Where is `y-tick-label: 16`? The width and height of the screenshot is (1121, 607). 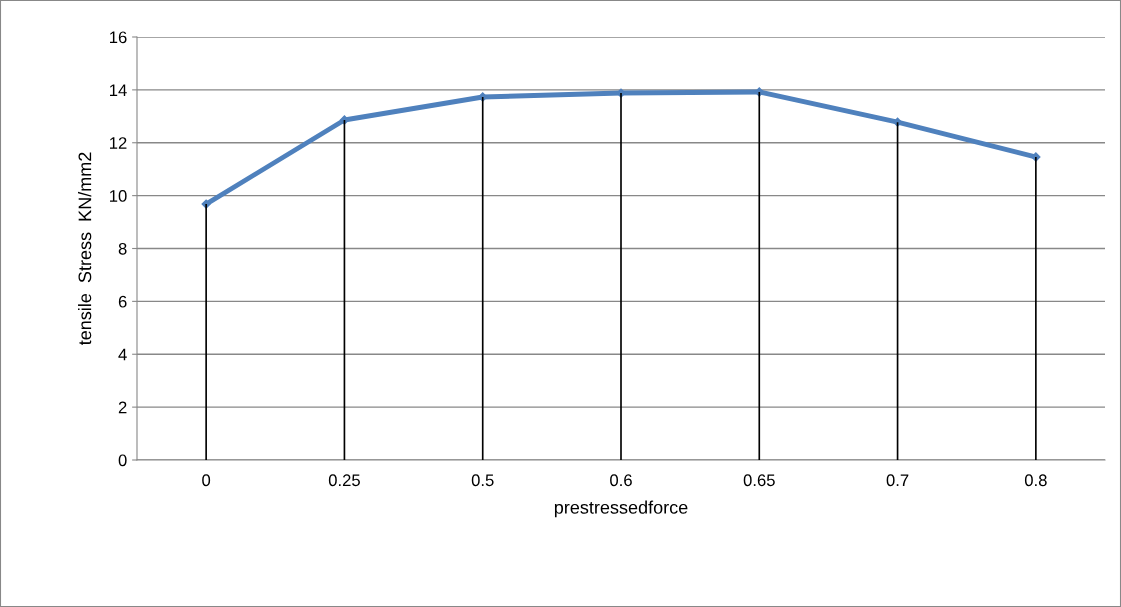 y-tick-label: 16 is located at coordinates (118, 37).